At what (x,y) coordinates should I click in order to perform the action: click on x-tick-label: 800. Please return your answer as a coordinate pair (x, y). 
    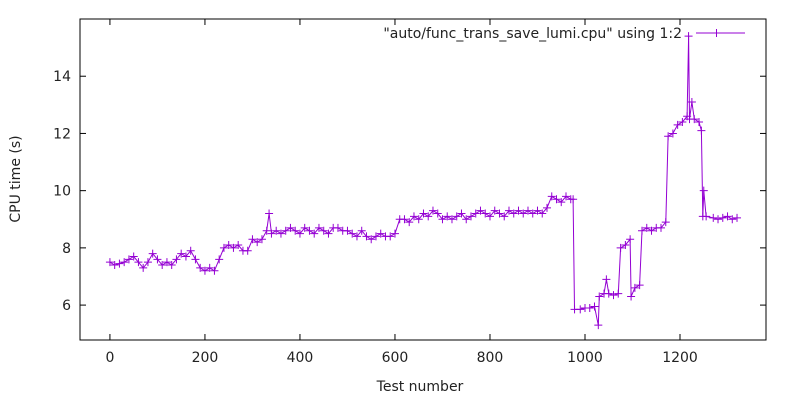
    Looking at the image, I should click on (490, 358).